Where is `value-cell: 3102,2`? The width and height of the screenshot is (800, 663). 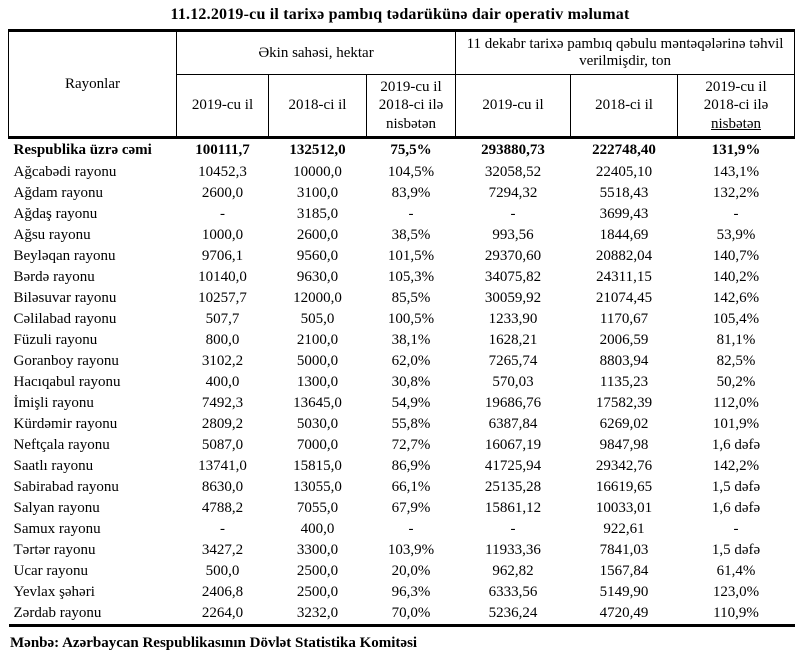 value-cell: 3102,2 is located at coordinates (222, 361).